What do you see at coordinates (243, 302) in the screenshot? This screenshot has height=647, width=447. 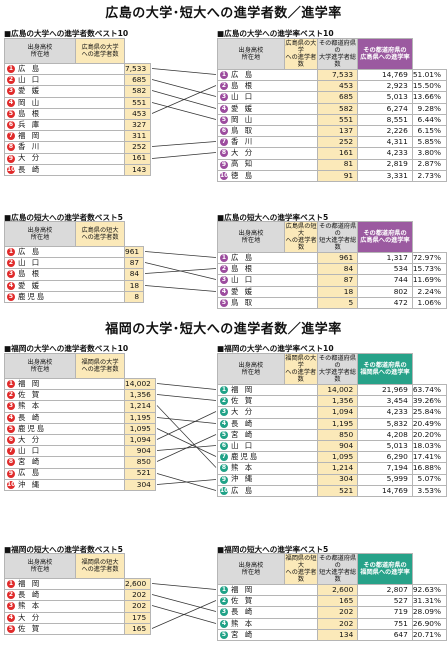 I see `prefecture-name: 鳥 取` at bounding box center [243, 302].